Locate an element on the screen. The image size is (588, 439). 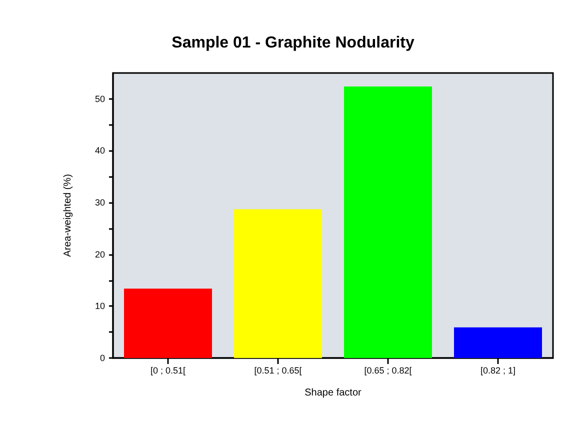
y-tick-label: 0 is located at coordinates (102, 358).